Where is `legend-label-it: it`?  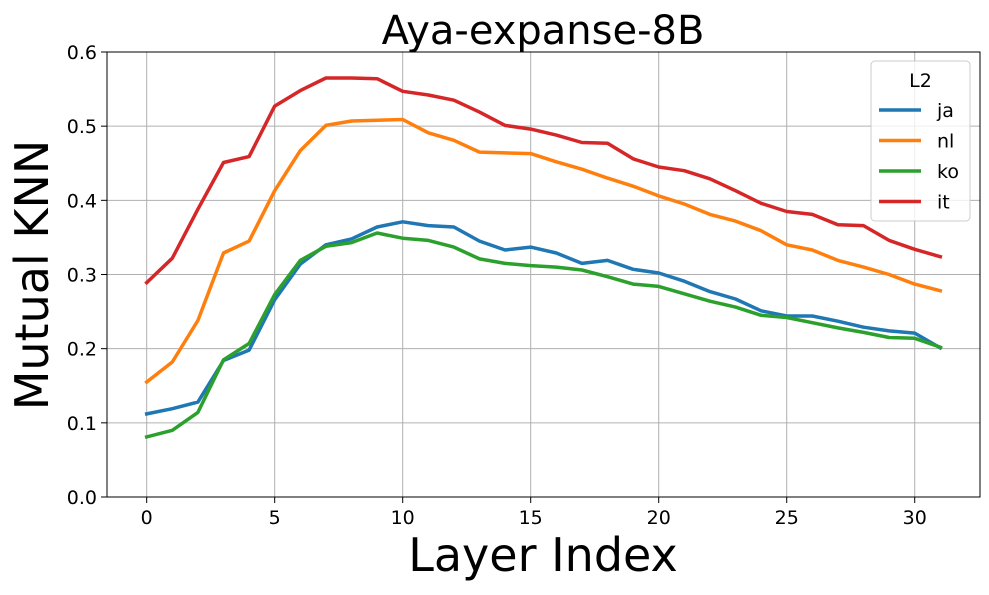 legend-label-it: it is located at coordinates (943, 203).